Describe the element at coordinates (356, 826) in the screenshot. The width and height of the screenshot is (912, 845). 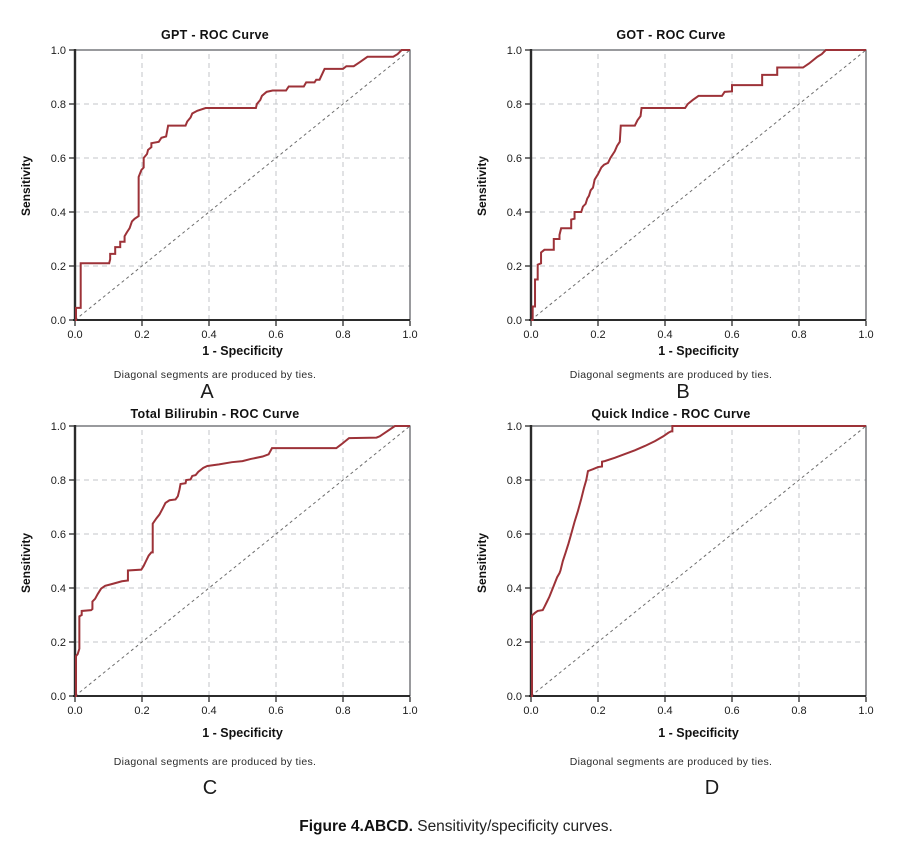
I see `figure-caption-bold: Figure 4.ABCD.` at that location.